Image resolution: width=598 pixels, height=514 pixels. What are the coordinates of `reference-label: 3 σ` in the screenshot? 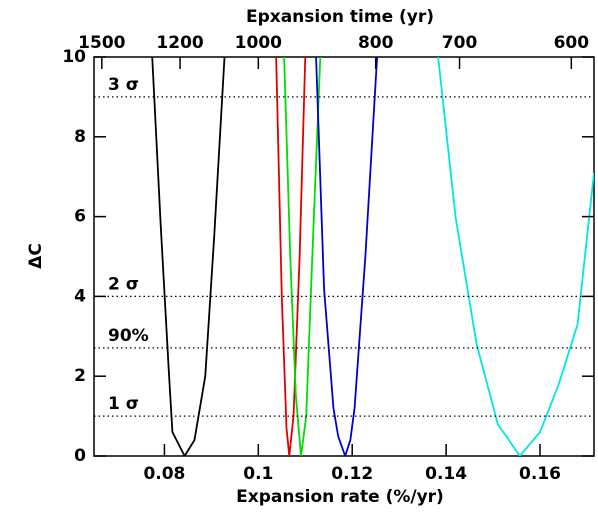 It's located at (123, 85).